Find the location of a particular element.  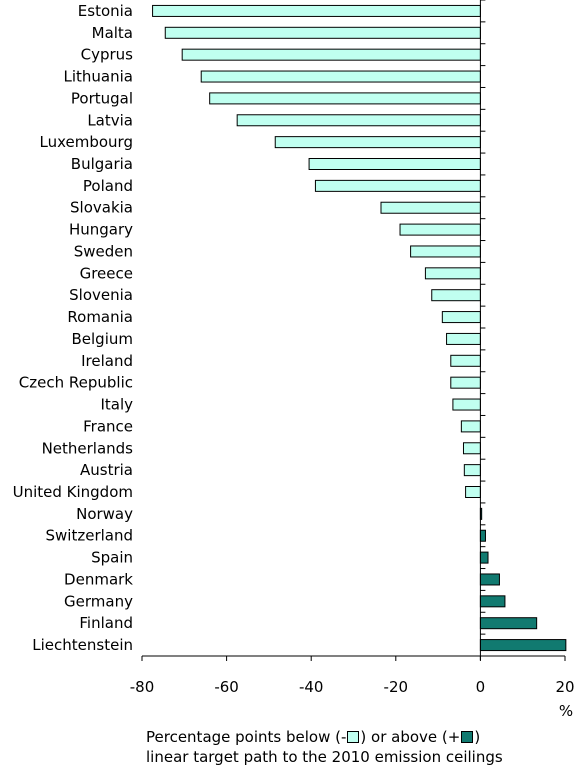

category-label-spain: Spain is located at coordinates (112, 558).